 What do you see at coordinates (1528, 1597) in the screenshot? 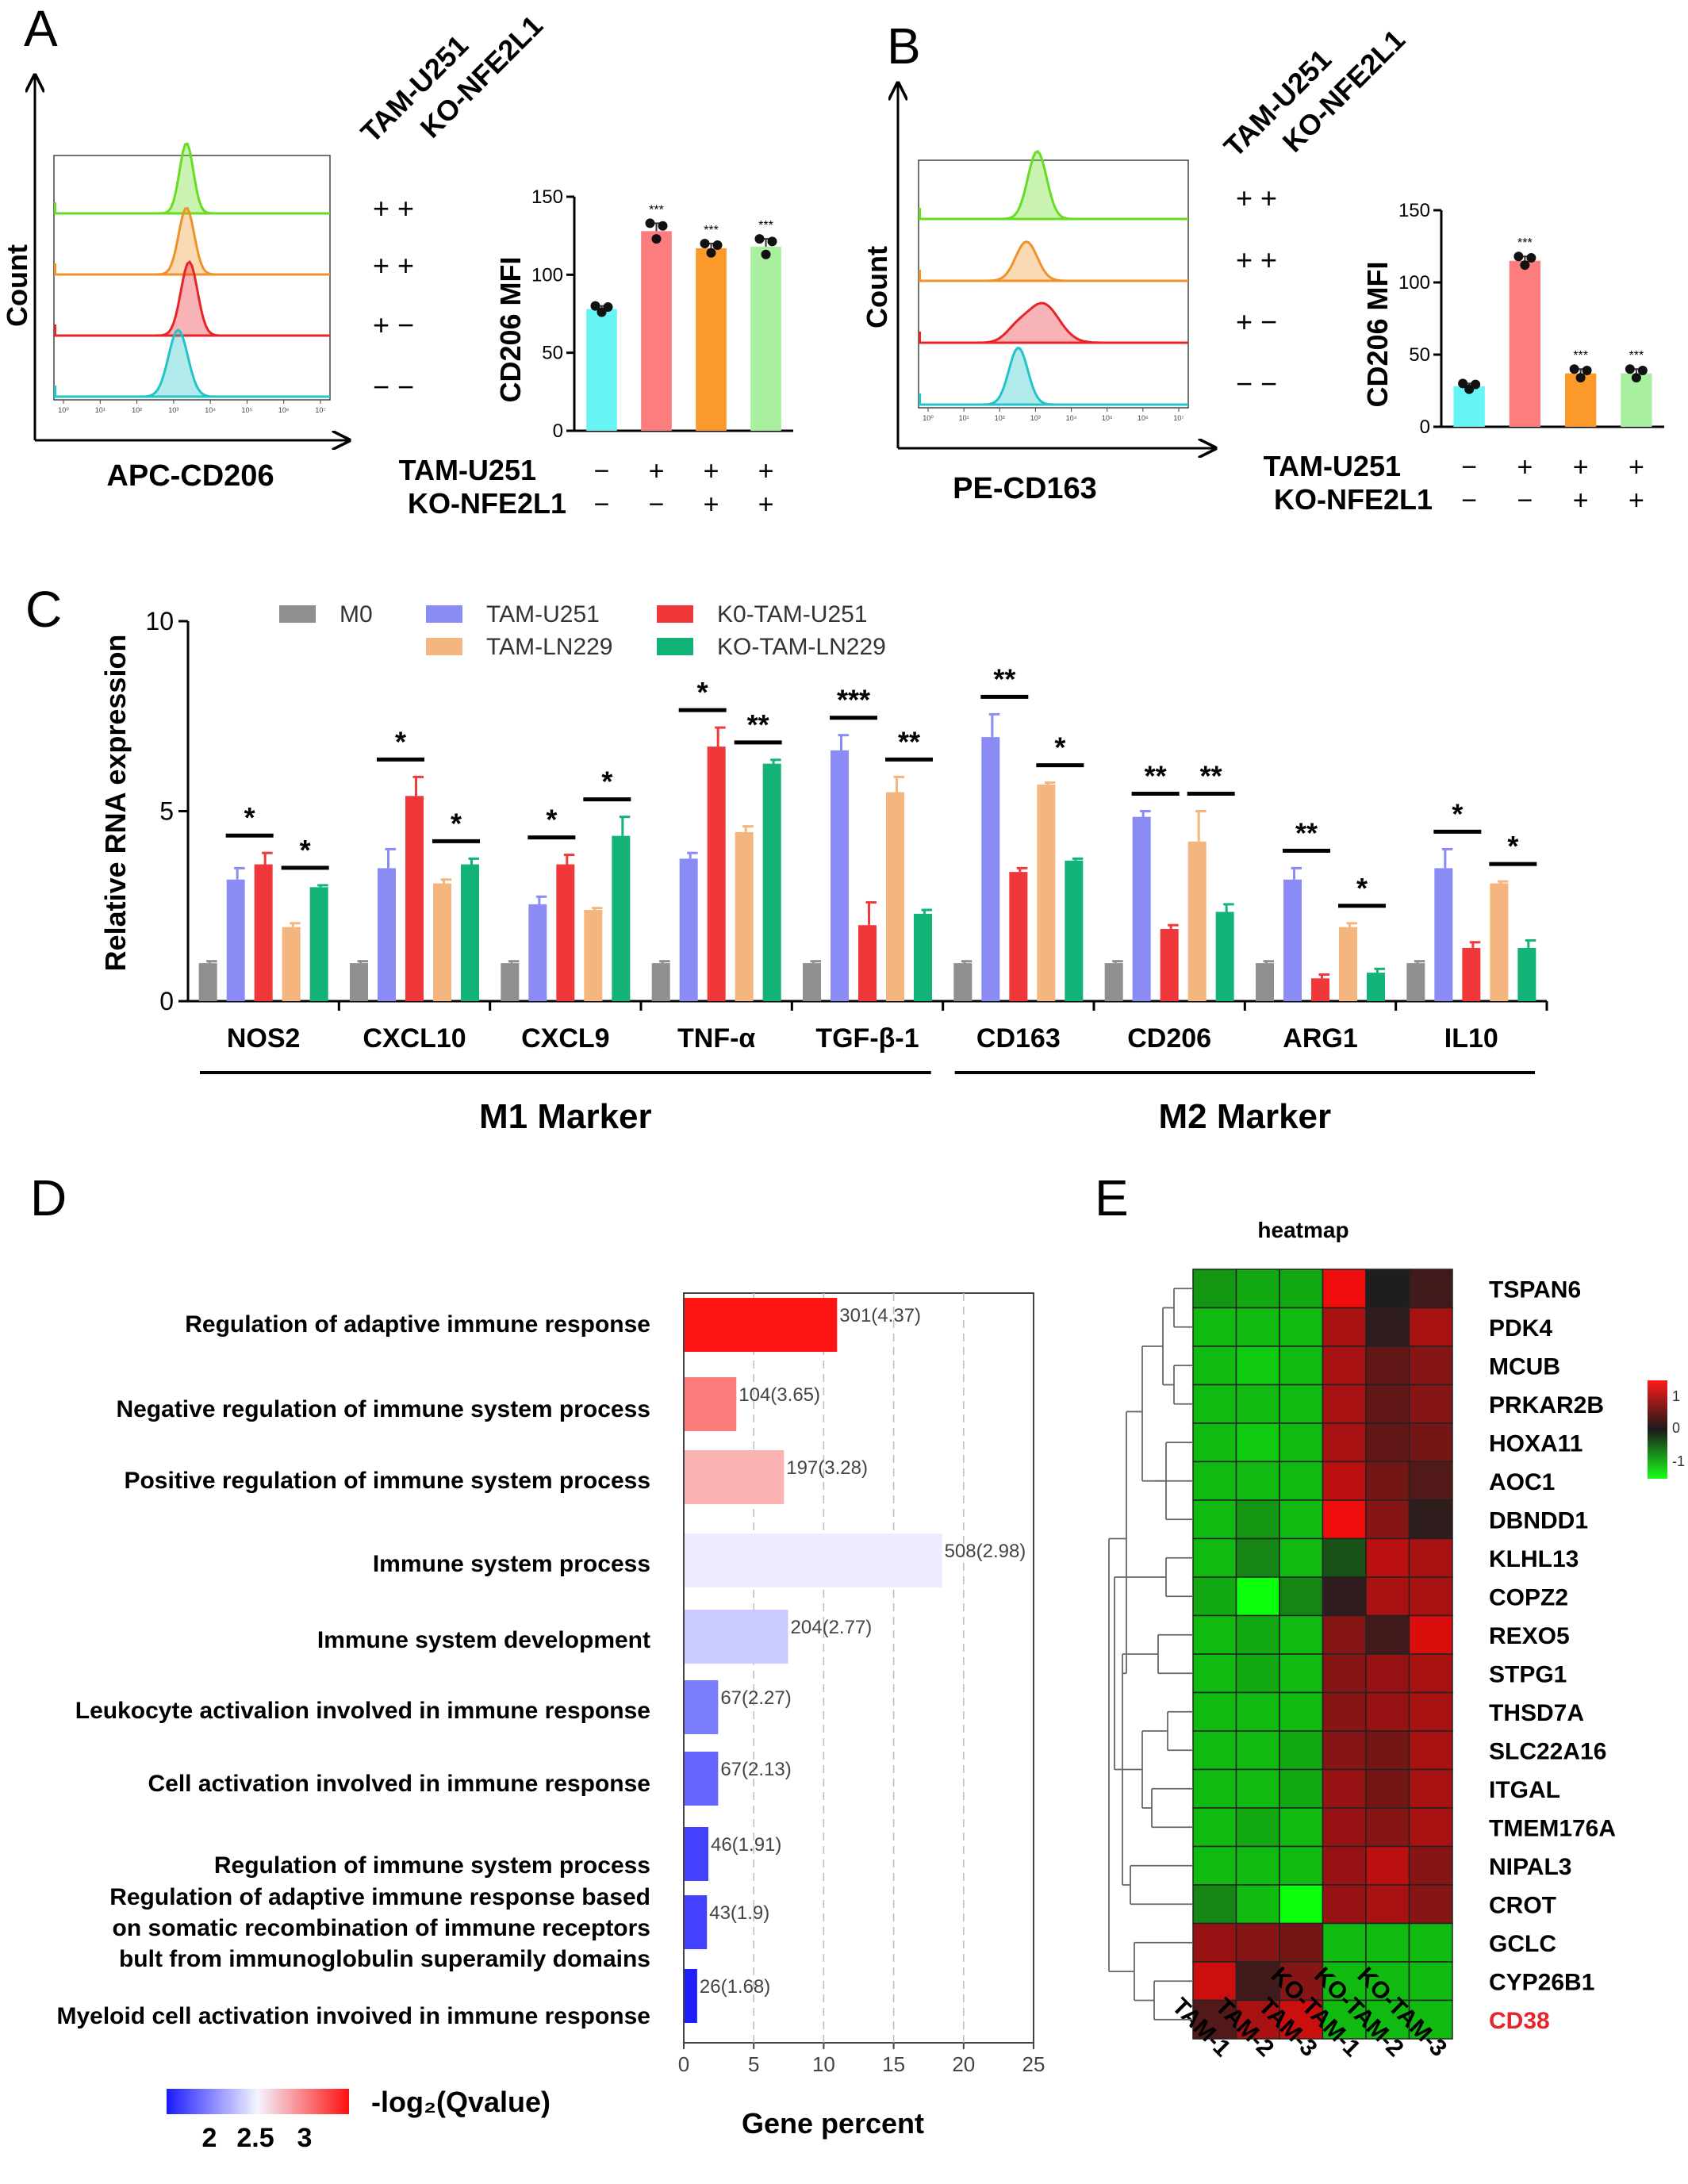
I see `panelE-row-label: COPZ2` at bounding box center [1528, 1597].